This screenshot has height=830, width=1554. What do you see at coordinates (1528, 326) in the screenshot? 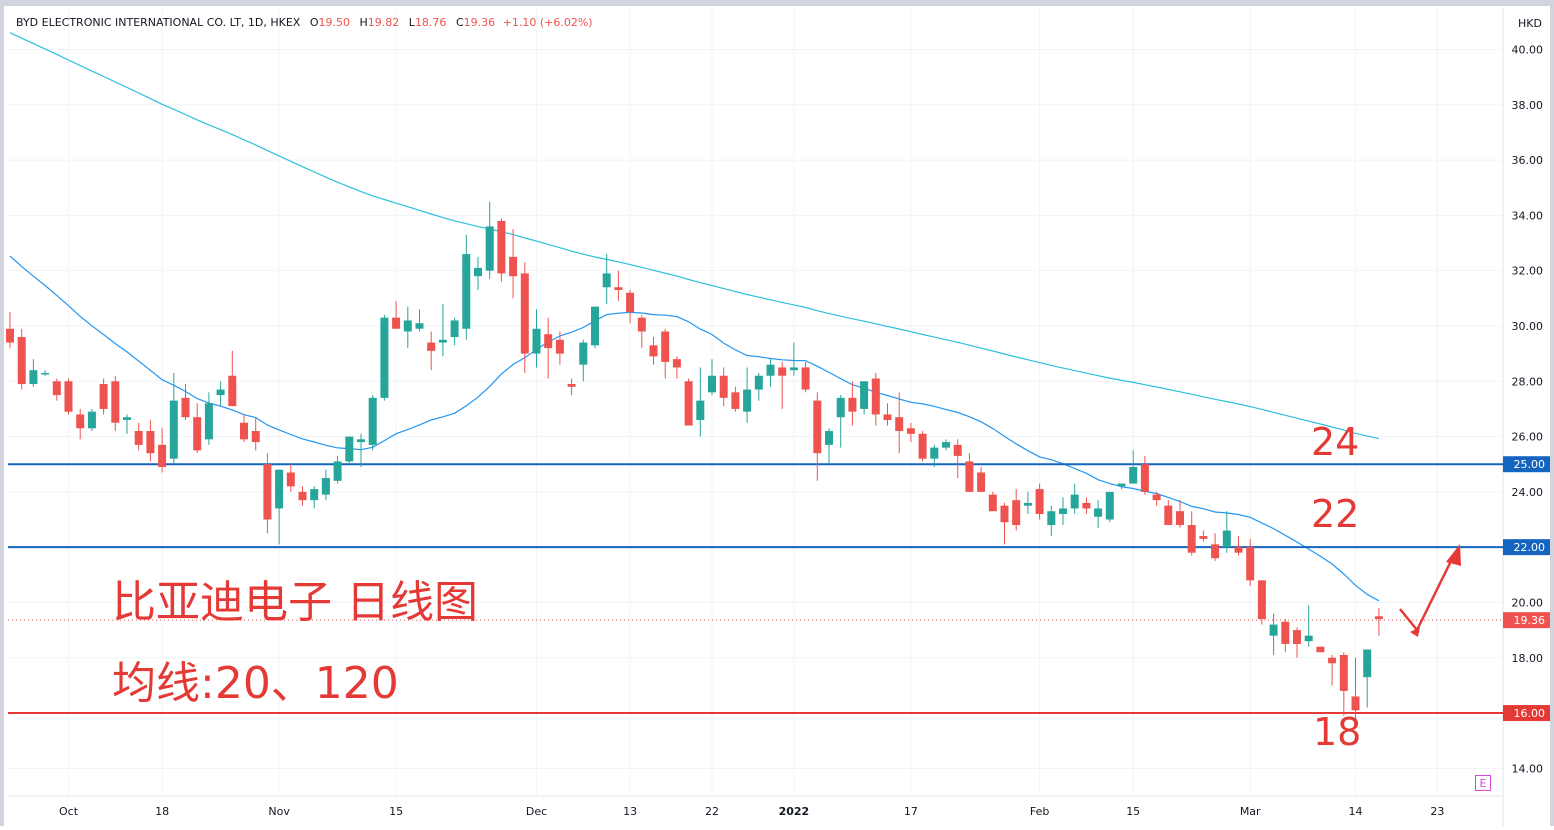
I see `y-tick-label: 30.00` at bounding box center [1528, 326].